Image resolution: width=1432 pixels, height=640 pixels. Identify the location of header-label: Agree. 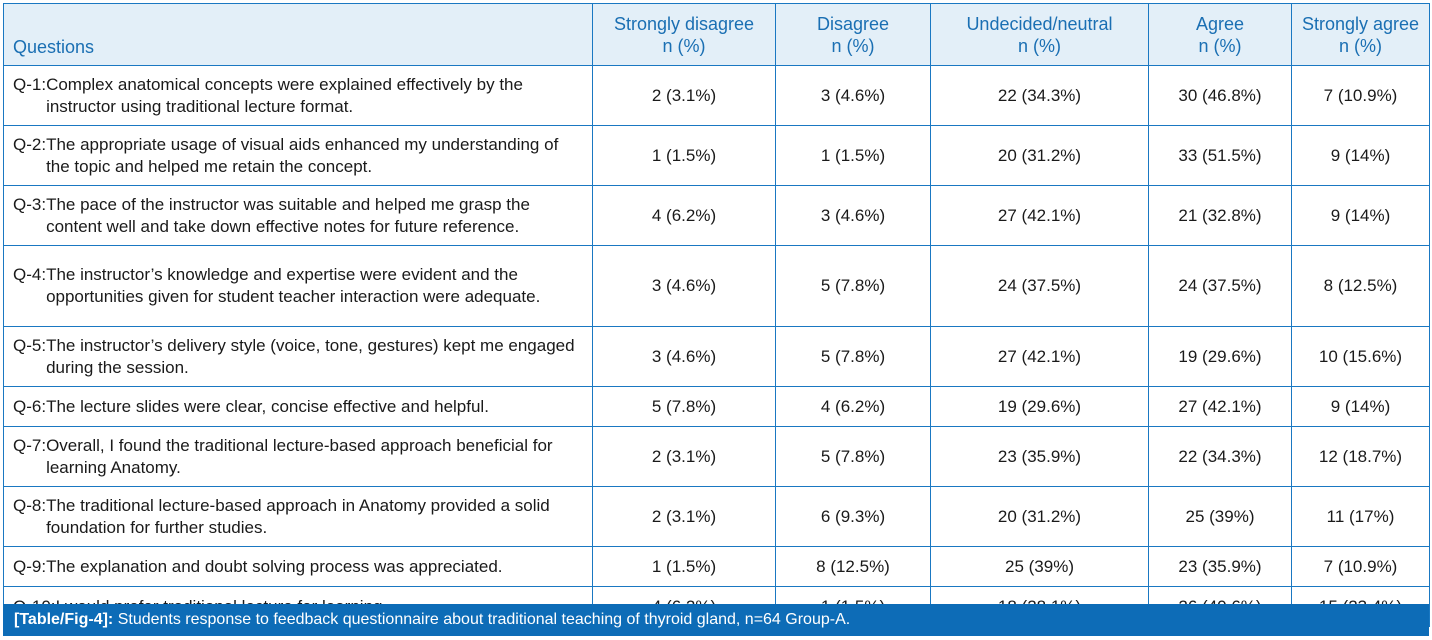
(1220, 23).